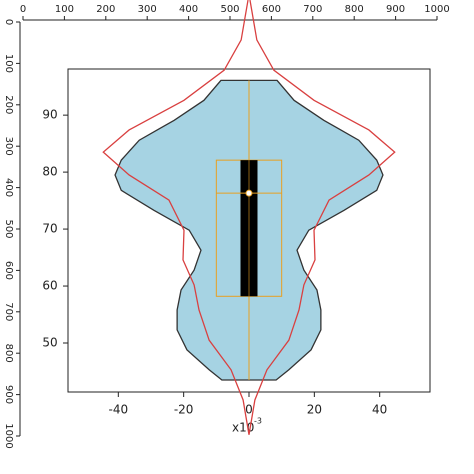 The image size is (474, 474). I want to click on y-tick-label: 60, so click(49, 286).